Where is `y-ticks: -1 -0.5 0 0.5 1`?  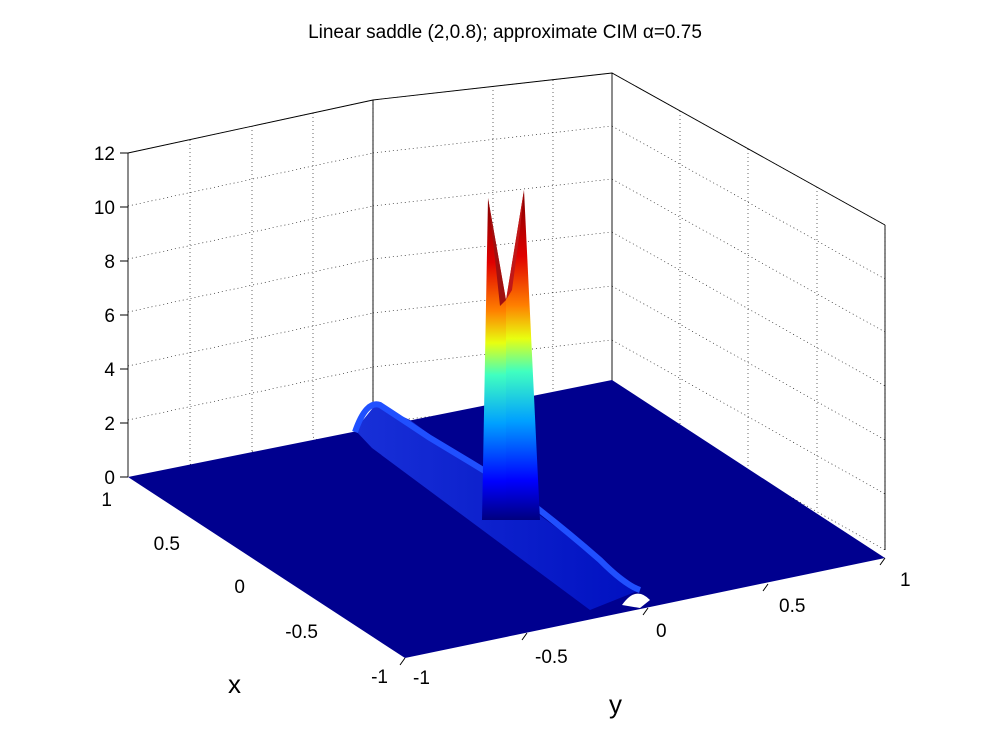 y-ticks: -1 -0.5 0 0.5 1 is located at coordinates (662, 629).